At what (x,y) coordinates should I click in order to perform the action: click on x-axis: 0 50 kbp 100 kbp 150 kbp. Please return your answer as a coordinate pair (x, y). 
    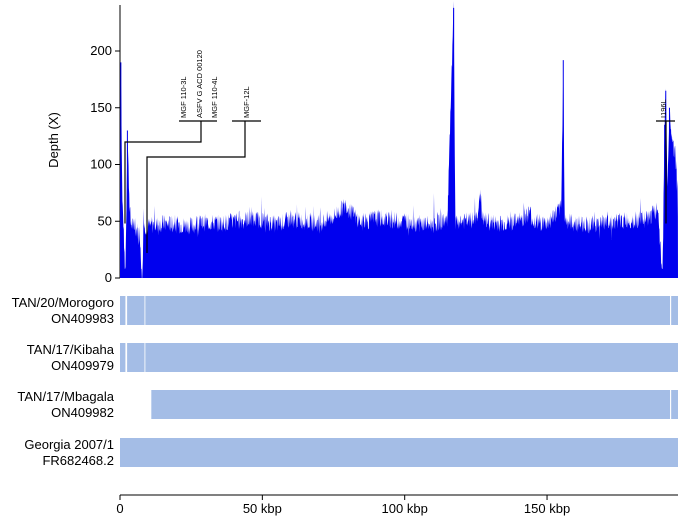
    Looking at the image, I should click on (397, 505).